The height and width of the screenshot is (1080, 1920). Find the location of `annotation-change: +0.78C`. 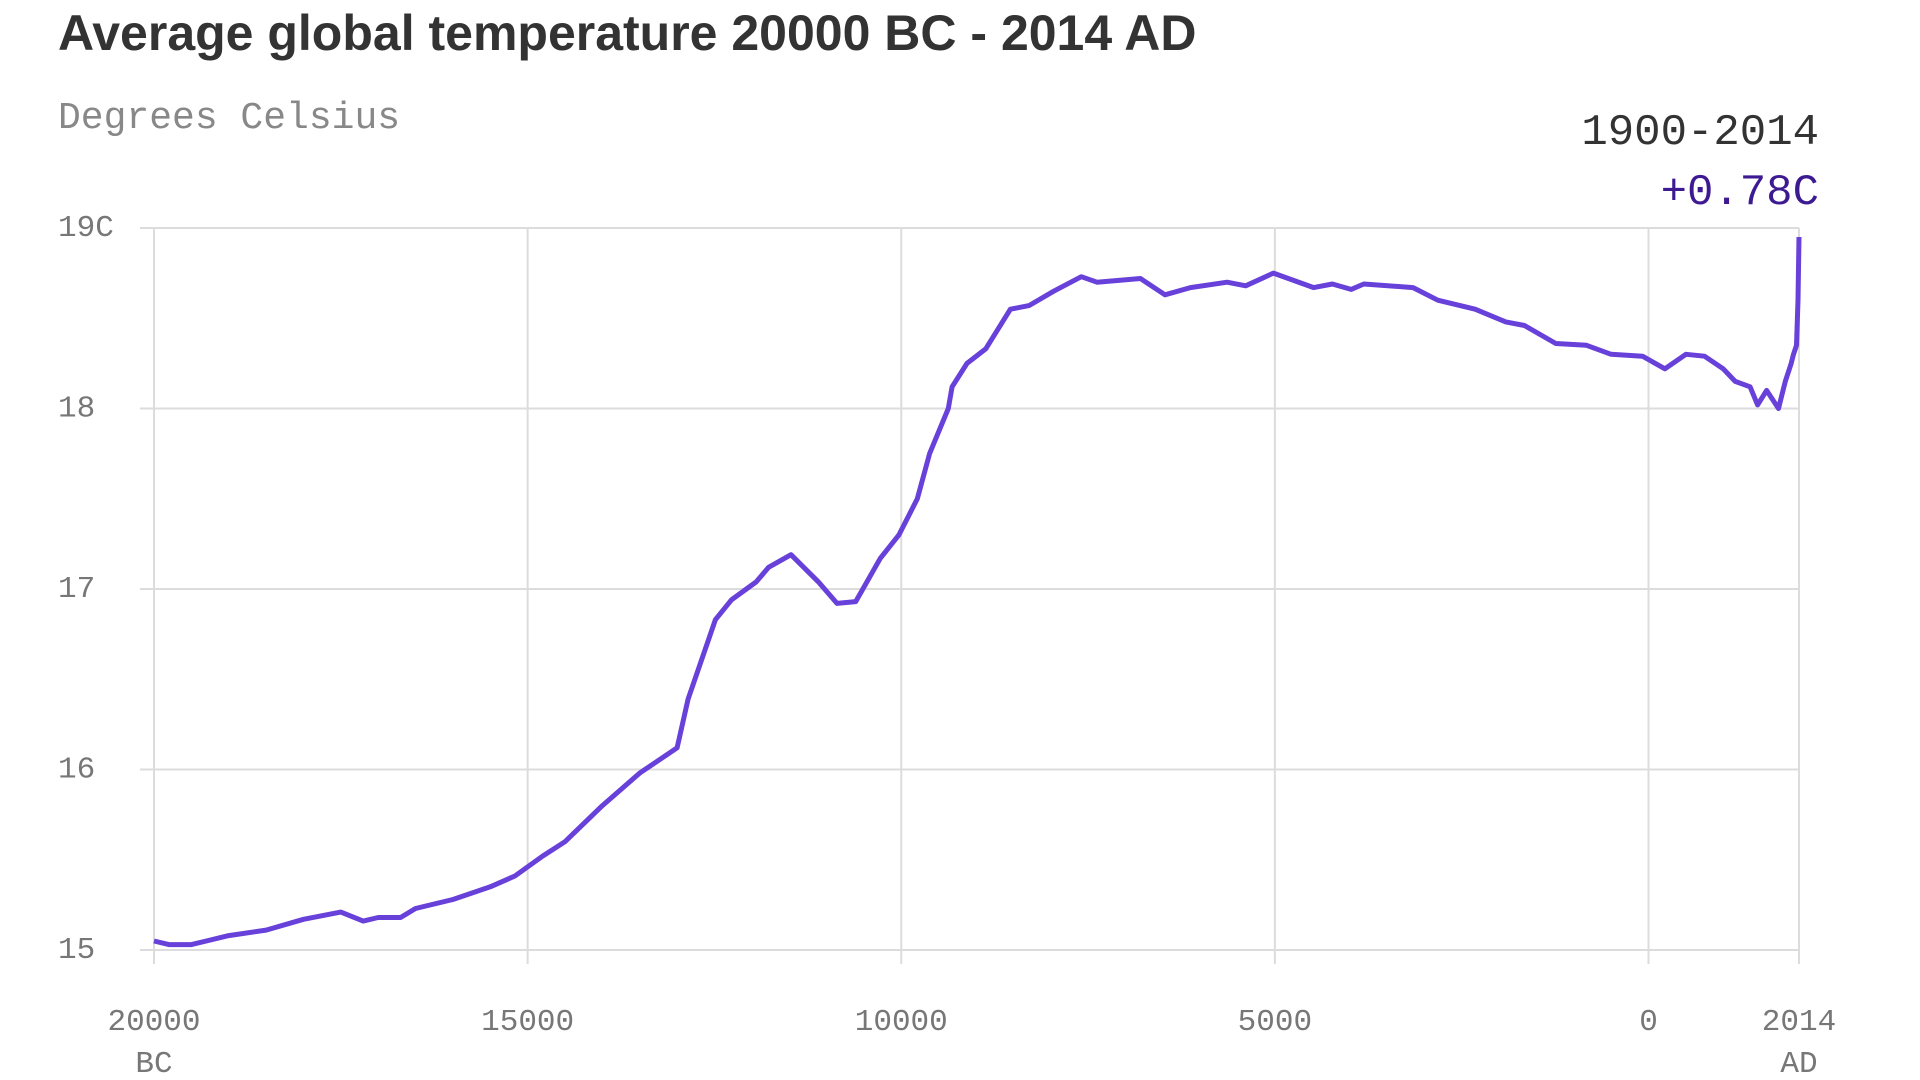

annotation-change: +0.78C is located at coordinates (1740, 193).